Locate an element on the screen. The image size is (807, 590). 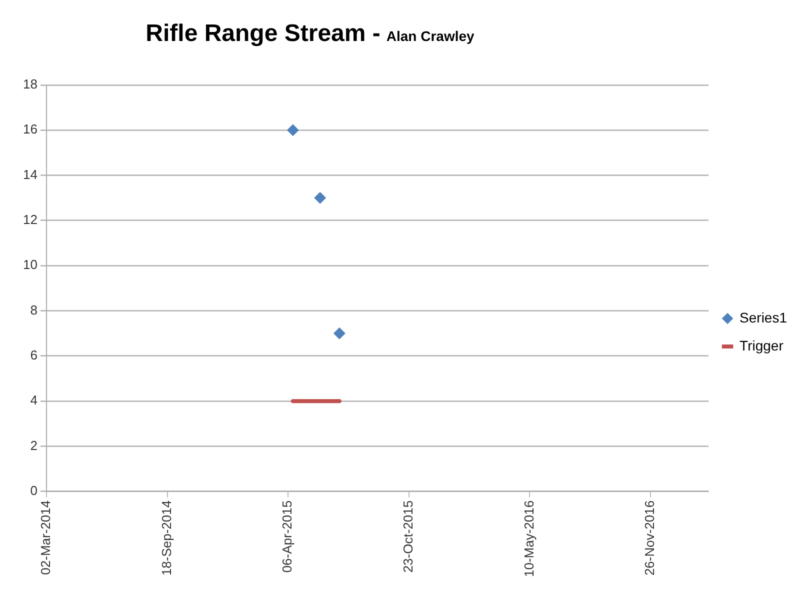
y-tick-label: 4 is located at coordinates (34, 400).